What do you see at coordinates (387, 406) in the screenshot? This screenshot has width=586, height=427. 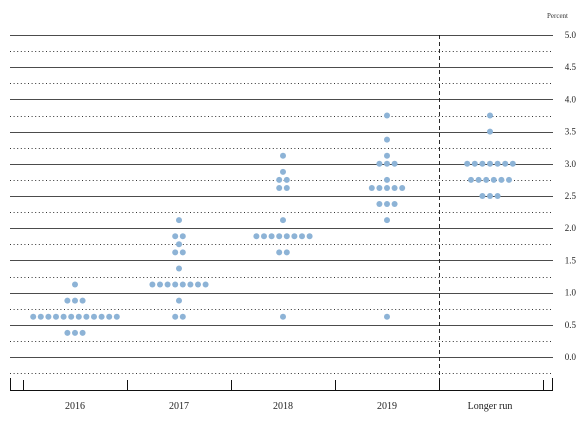 I see `x-category-label: 2019` at bounding box center [387, 406].